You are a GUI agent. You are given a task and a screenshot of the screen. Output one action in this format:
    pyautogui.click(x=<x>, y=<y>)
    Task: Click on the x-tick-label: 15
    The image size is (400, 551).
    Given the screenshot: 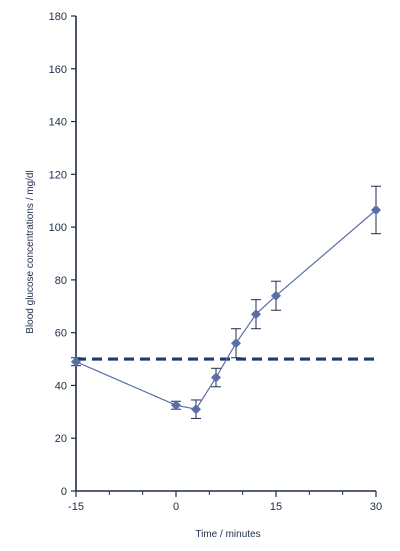 What is the action you would take?
    pyautogui.click(x=276, y=507)
    